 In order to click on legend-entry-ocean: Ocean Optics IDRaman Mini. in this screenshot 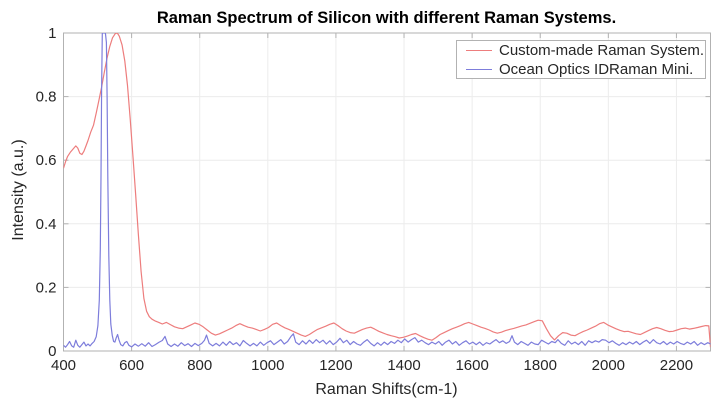, I will do `click(581, 69)`.